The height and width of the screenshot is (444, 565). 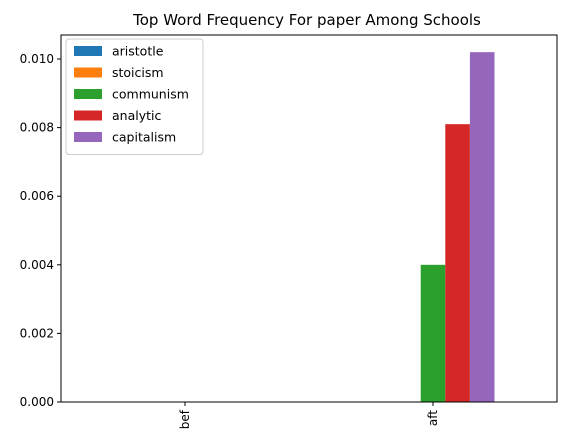 What do you see at coordinates (37, 196) in the screenshot?
I see `y-tick-label: 0.006` at bounding box center [37, 196].